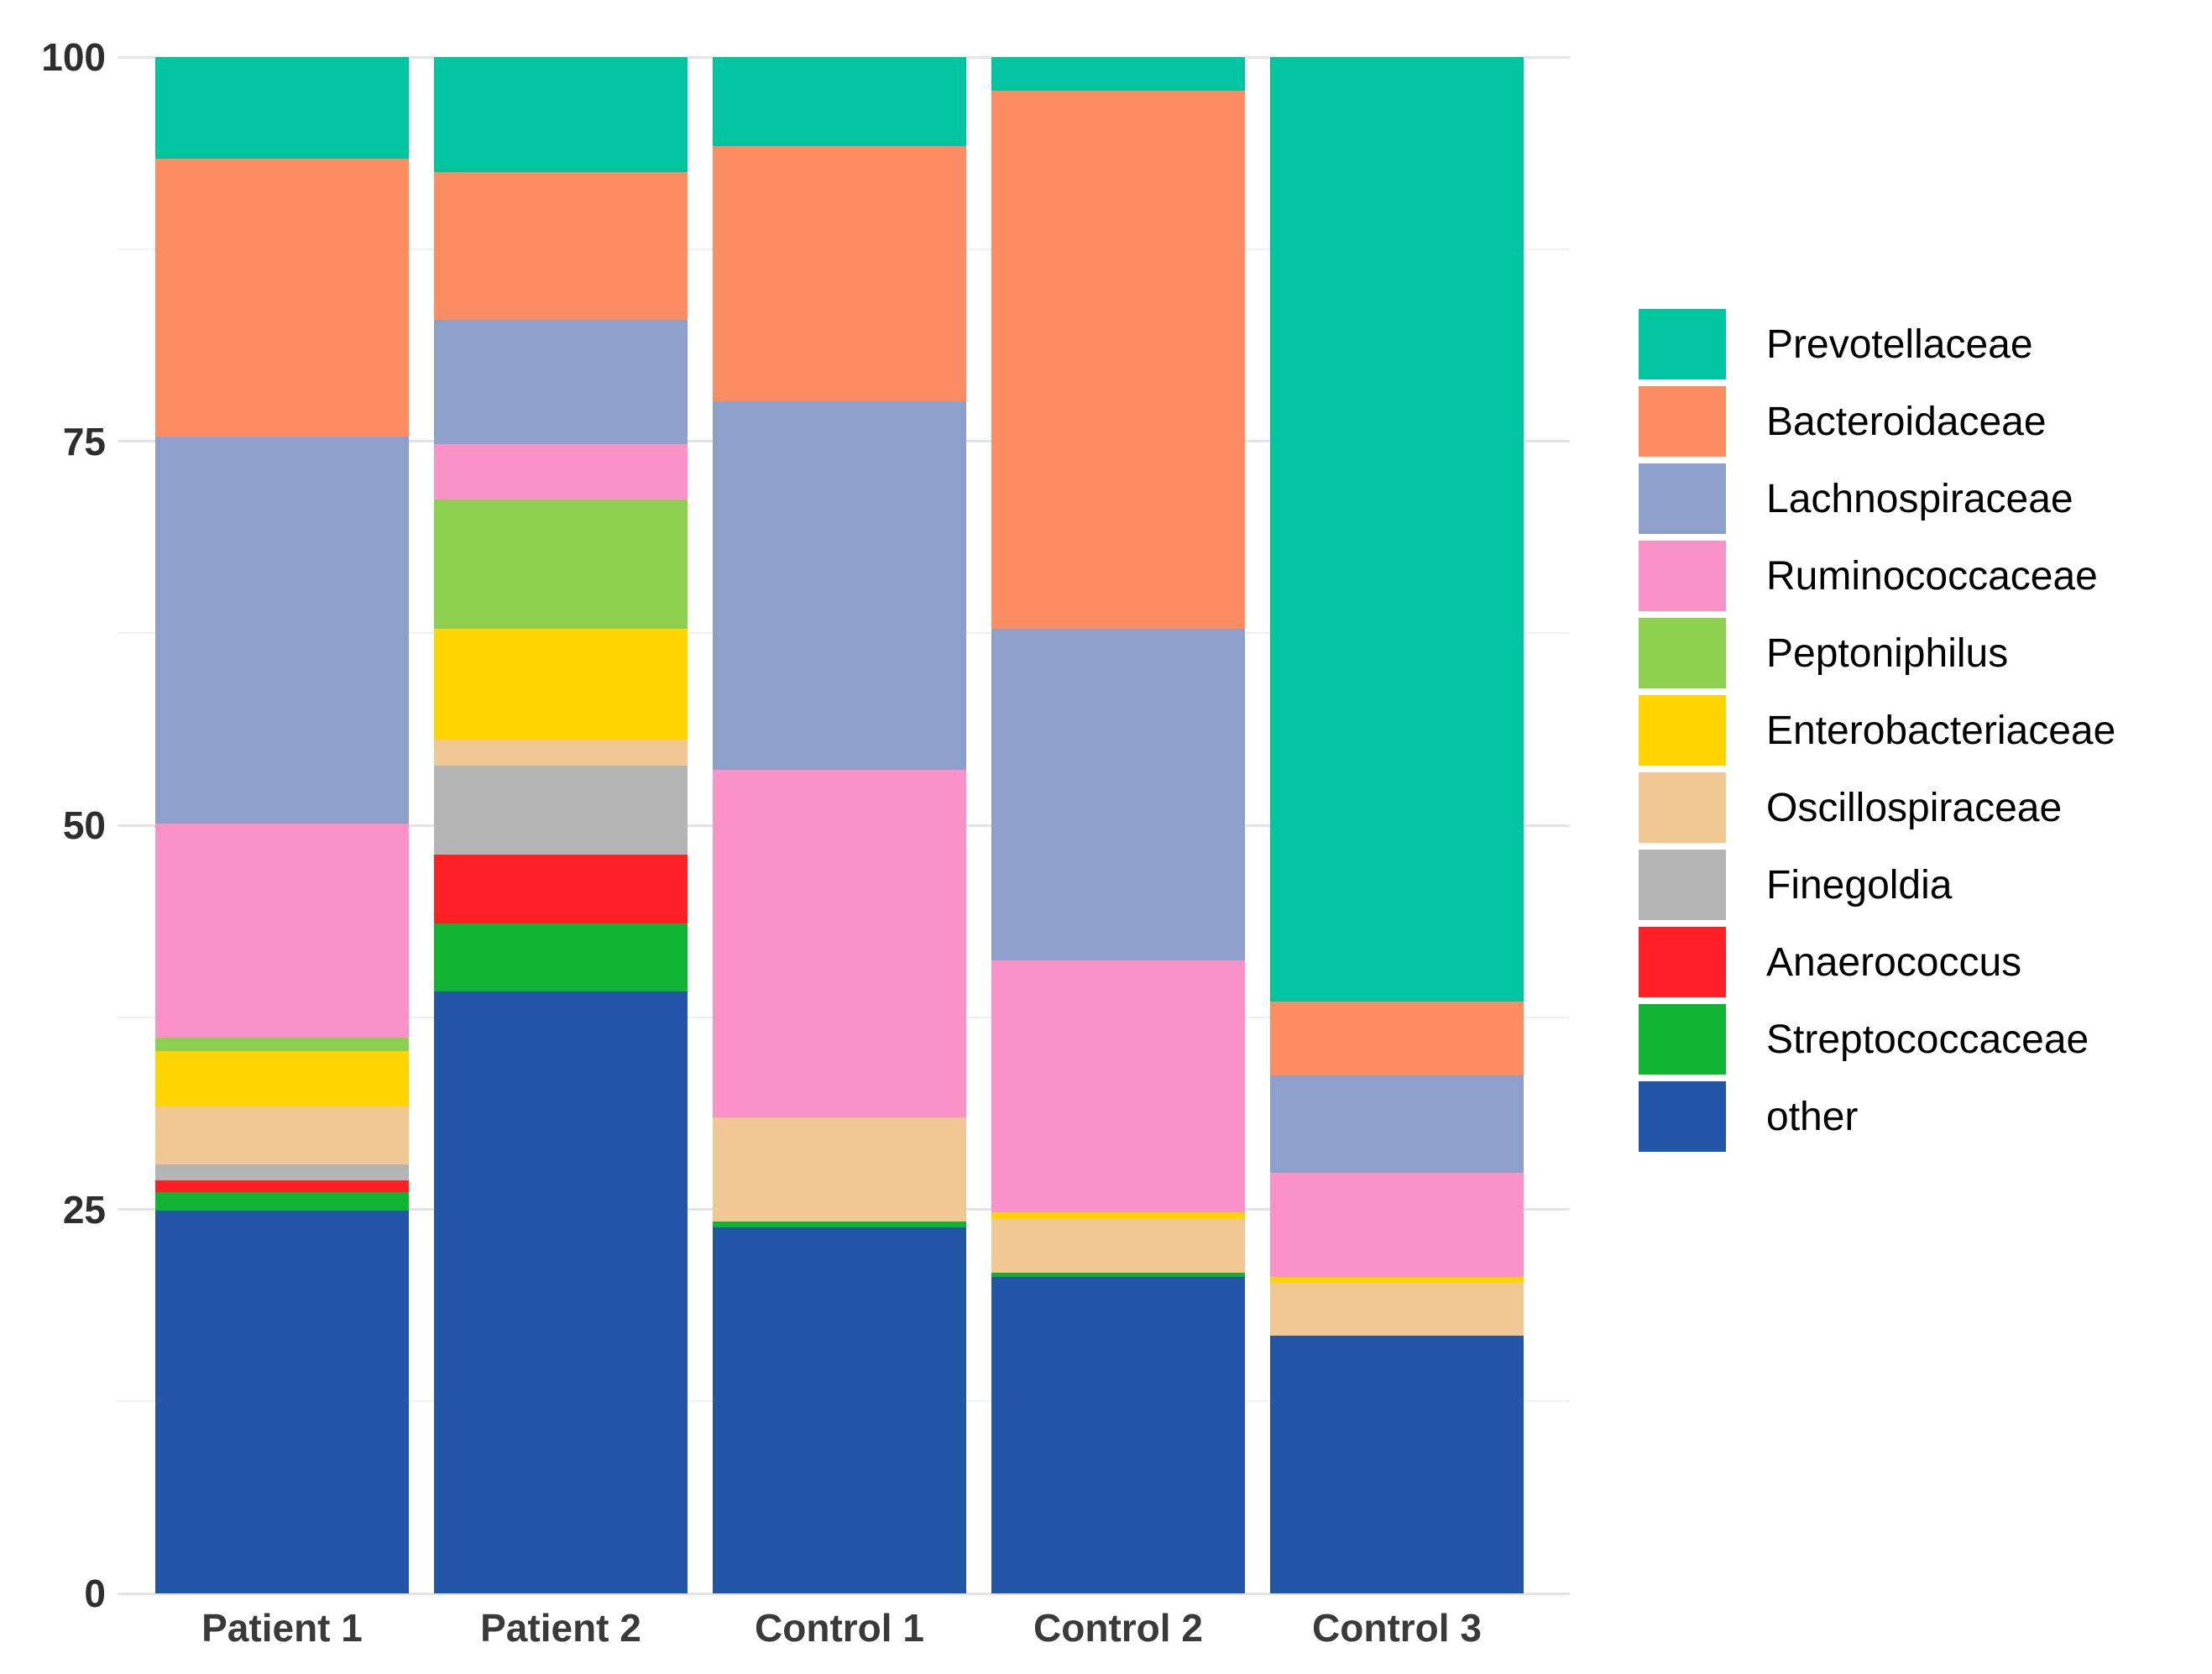 Image resolution: width=2212 pixels, height=1674 pixels. What do you see at coordinates (1683, 344) in the screenshot?
I see `legend-swatch-prevotellaceae` at bounding box center [1683, 344].